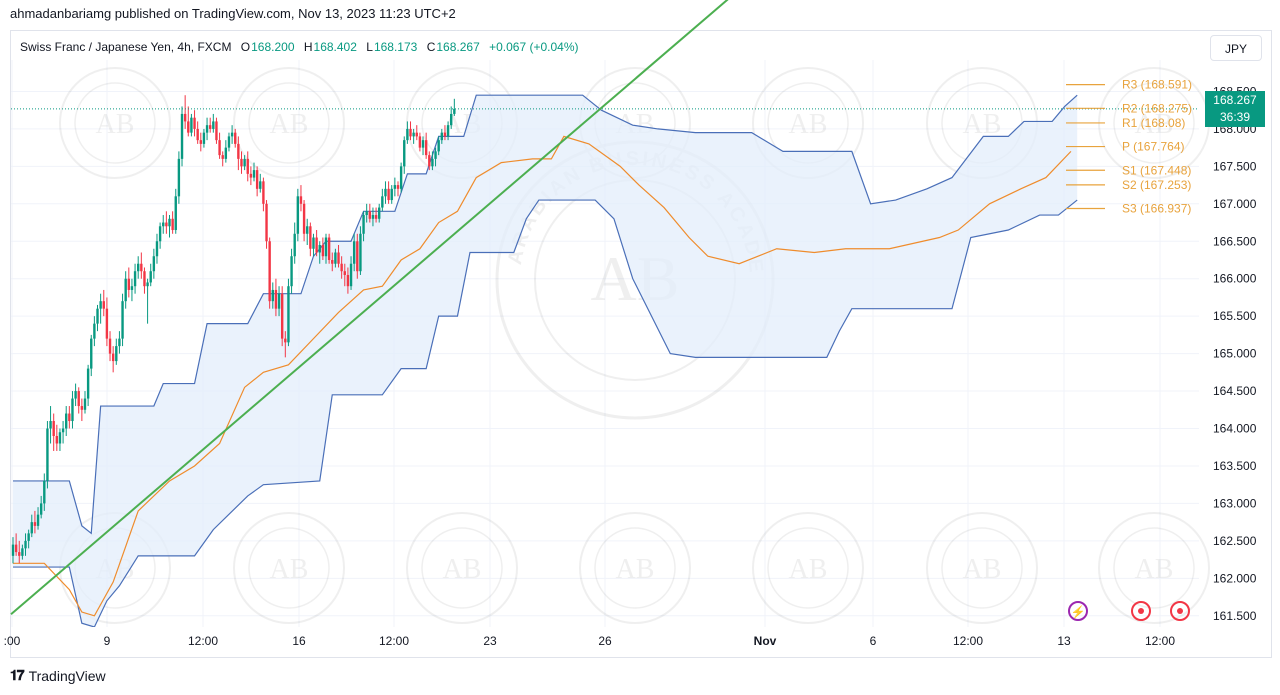 Image resolution: width=1280 pixels, height=695 pixels. Describe the element at coordinates (1235, 578) in the screenshot. I see `y-tick-label: 162.000` at that location.